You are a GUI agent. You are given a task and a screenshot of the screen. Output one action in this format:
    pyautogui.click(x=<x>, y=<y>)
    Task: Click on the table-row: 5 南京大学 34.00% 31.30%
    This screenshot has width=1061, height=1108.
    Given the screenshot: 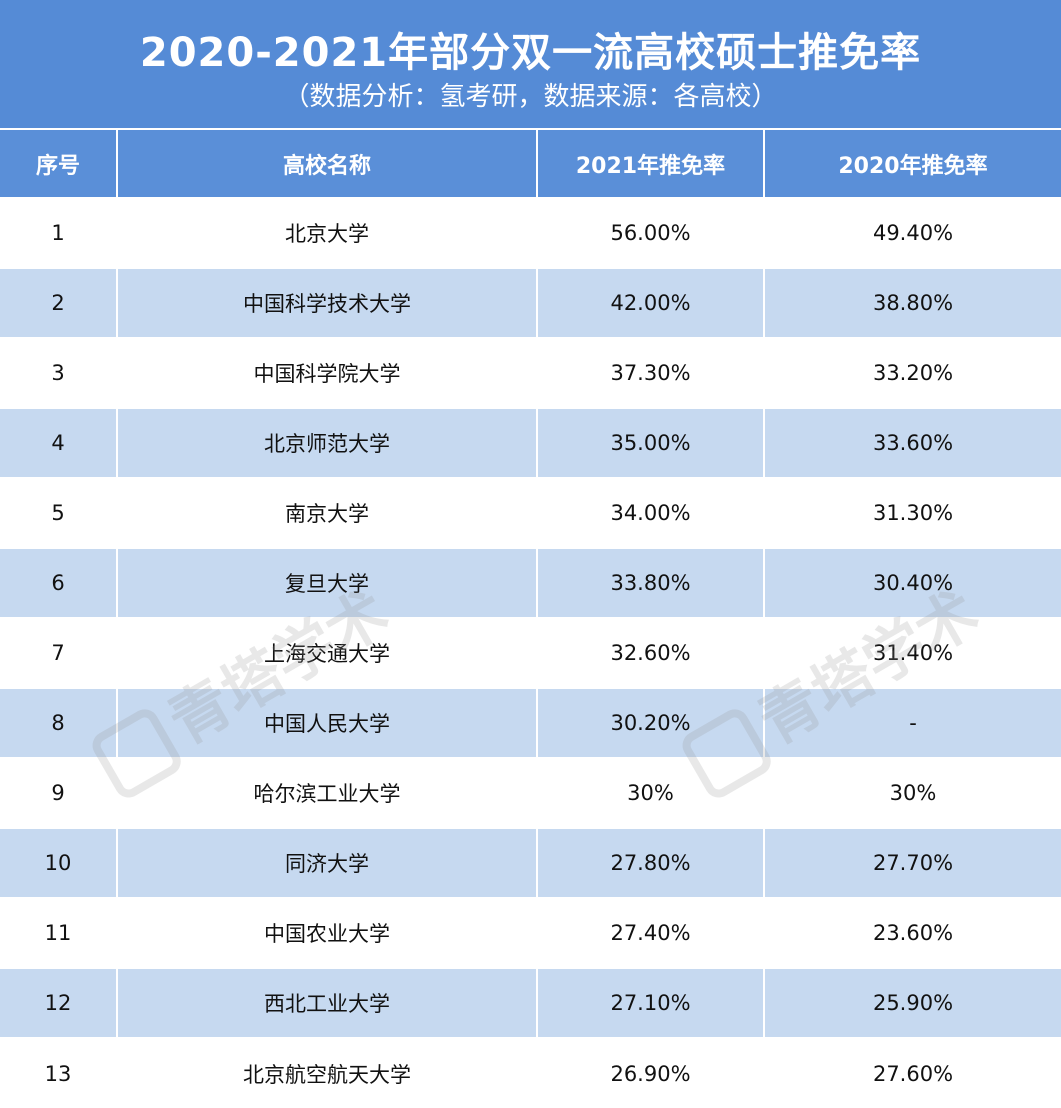 What is the action you would take?
    pyautogui.click(x=530, y=513)
    